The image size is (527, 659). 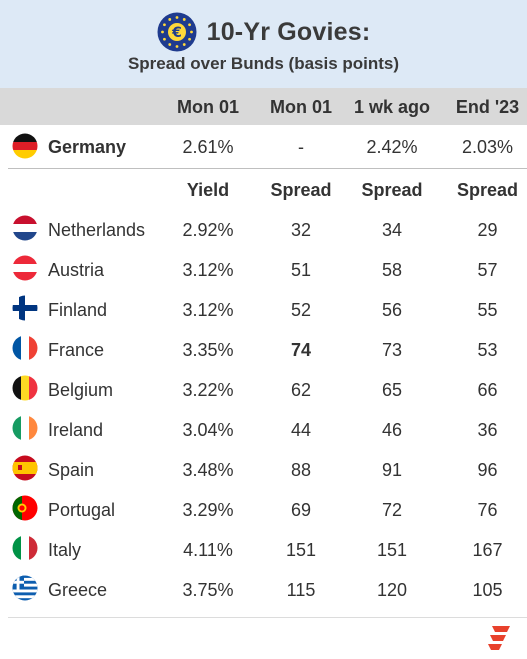 I want to click on spread-1wk-value: 151, so click(x=392, y=550).